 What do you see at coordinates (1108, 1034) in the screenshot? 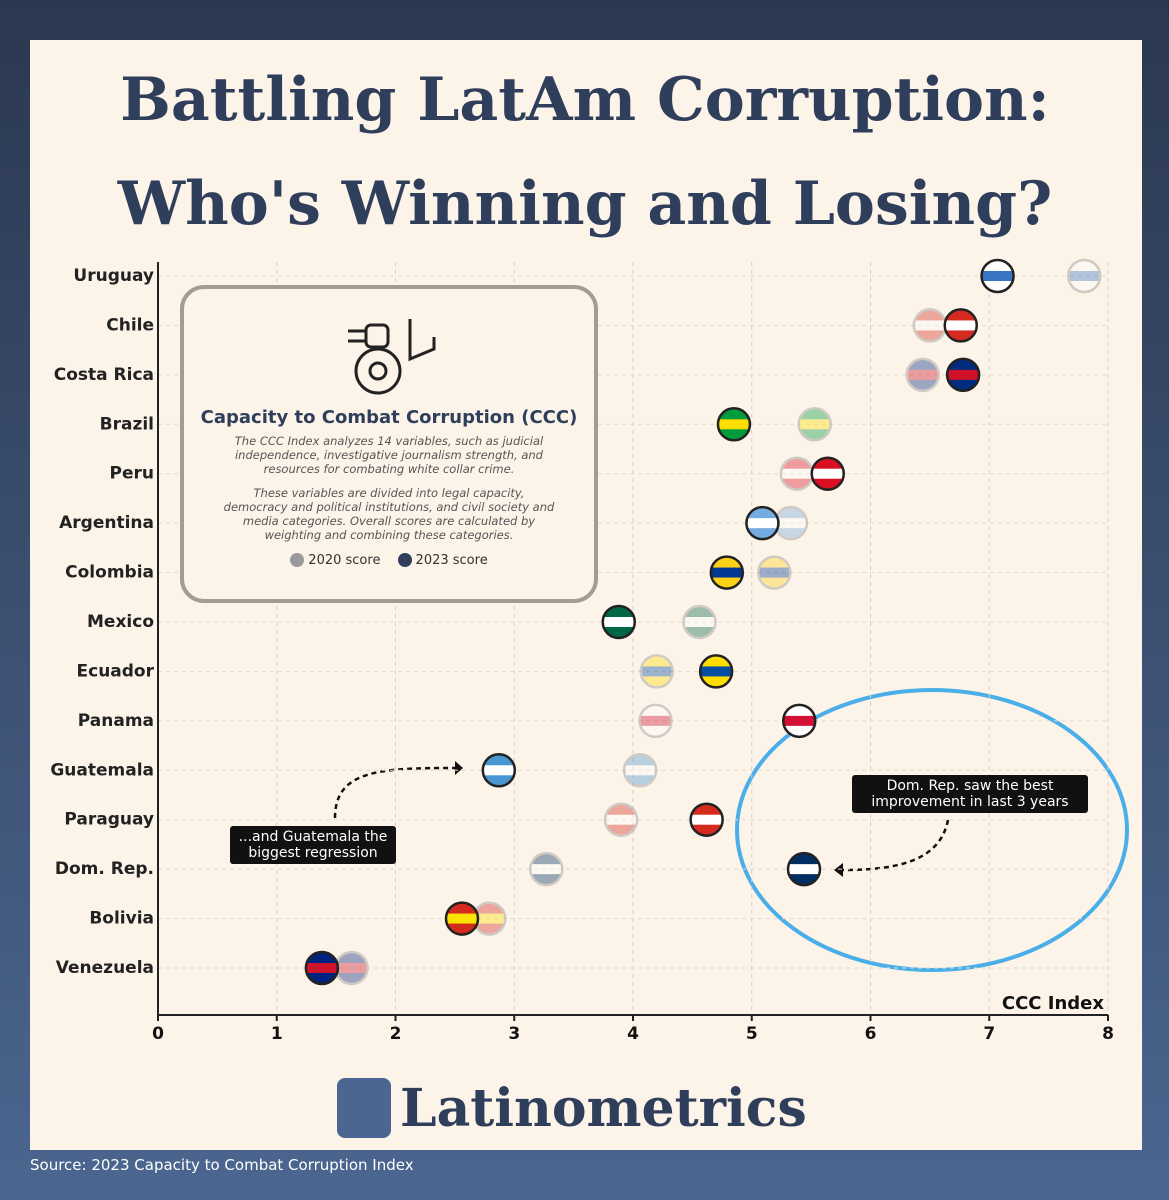
I see `x-tick-label: 8` at bounding box center [1108, 1034].